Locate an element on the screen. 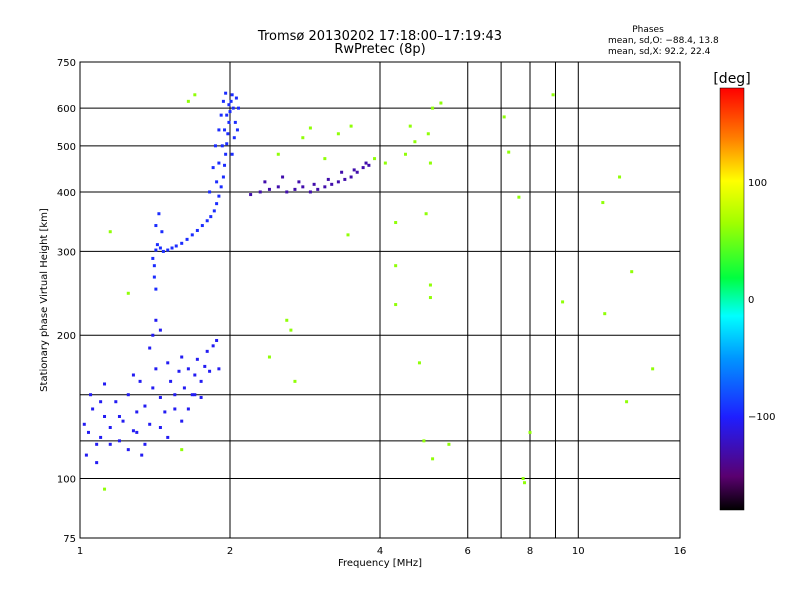  chart-title: Tromsø 20130202 17:18:00–17:19:43 is located at coordinates (379, 36).